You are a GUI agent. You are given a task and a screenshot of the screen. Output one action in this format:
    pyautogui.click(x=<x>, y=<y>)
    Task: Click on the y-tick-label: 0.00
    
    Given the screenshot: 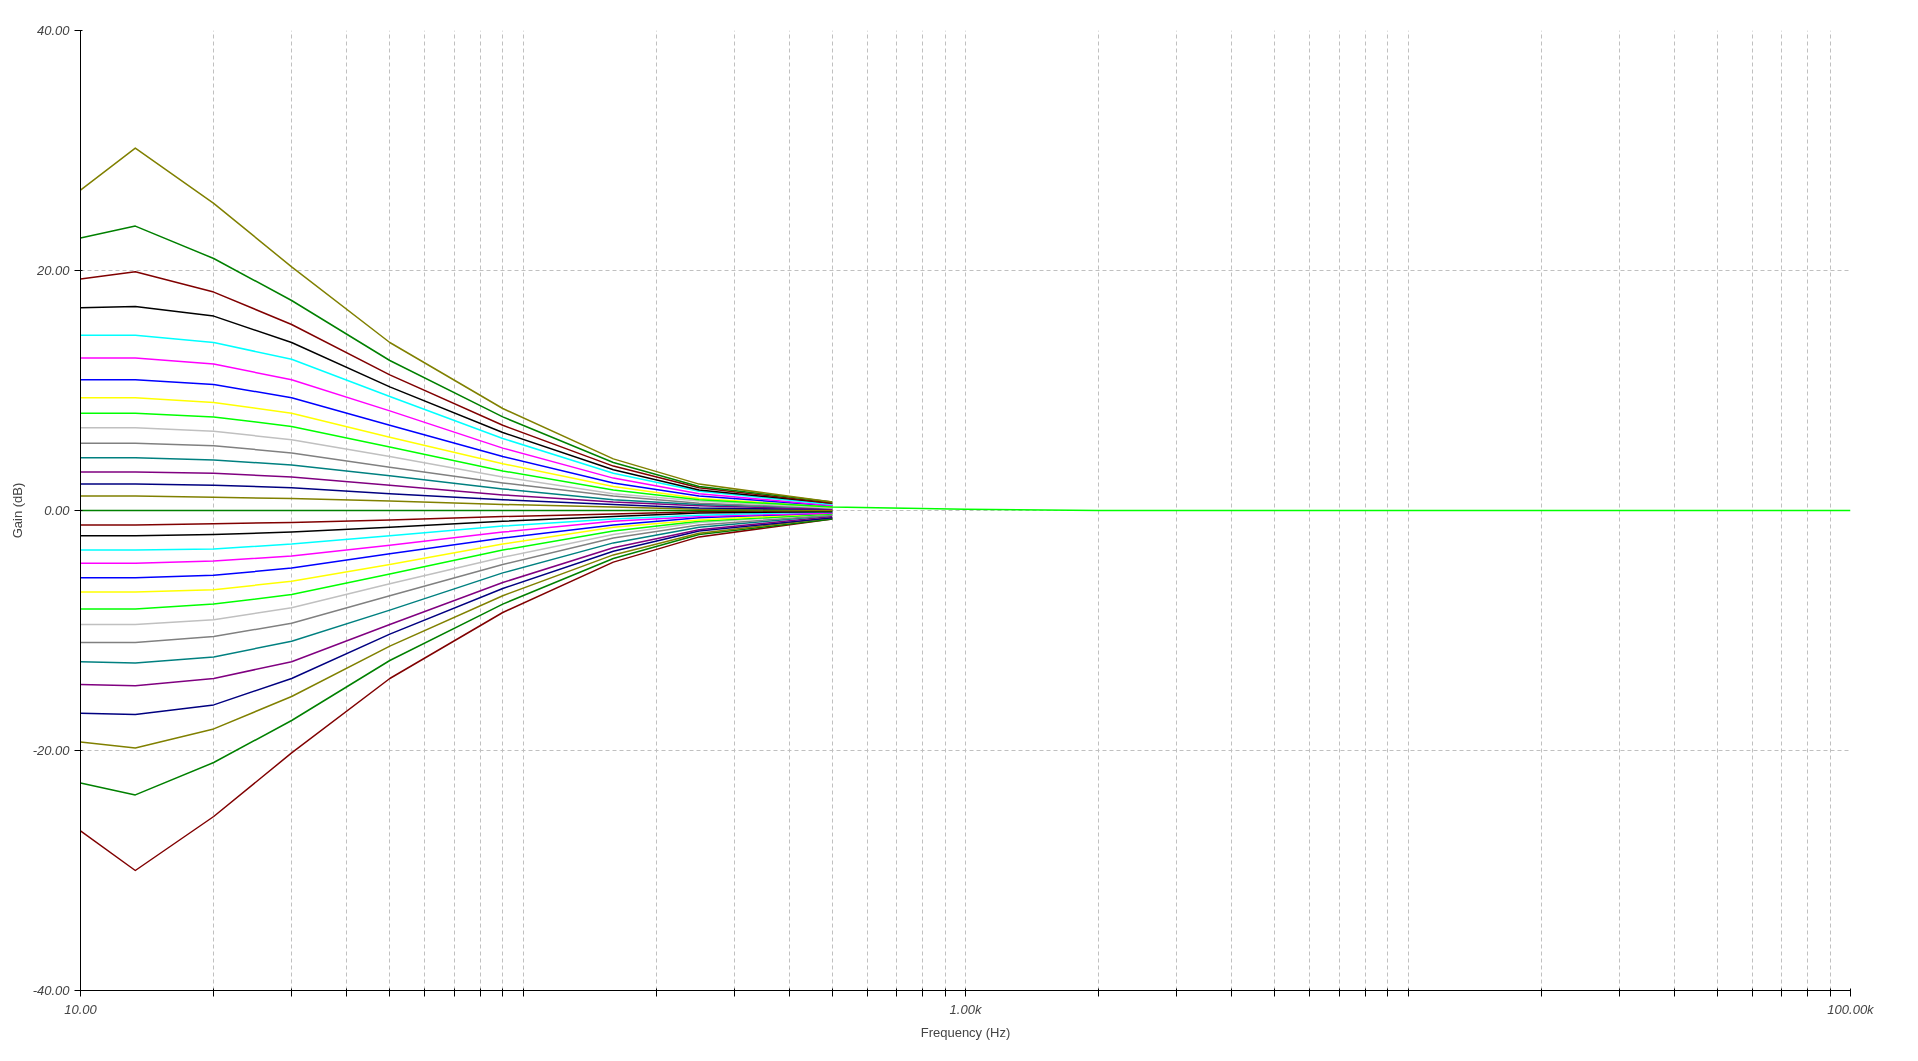 What is the action you would take?
    pyautogui.click(x=57, y=510)
    